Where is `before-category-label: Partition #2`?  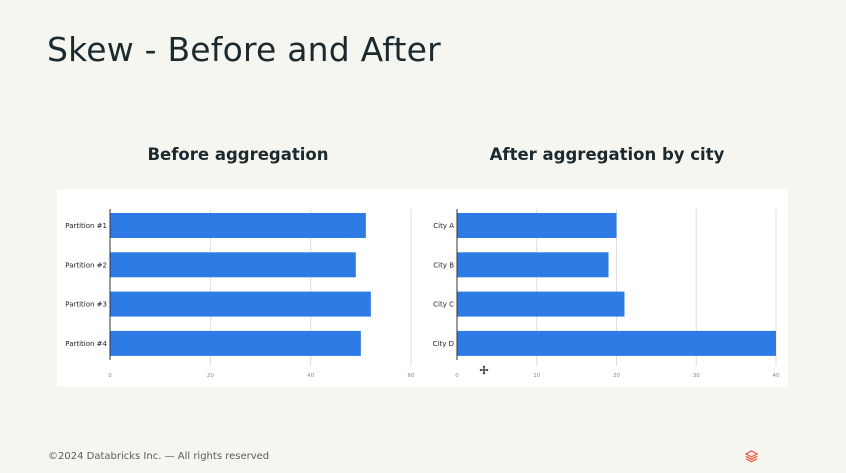 before-category-label: Partition #2 is located at coordinates (86, 265).